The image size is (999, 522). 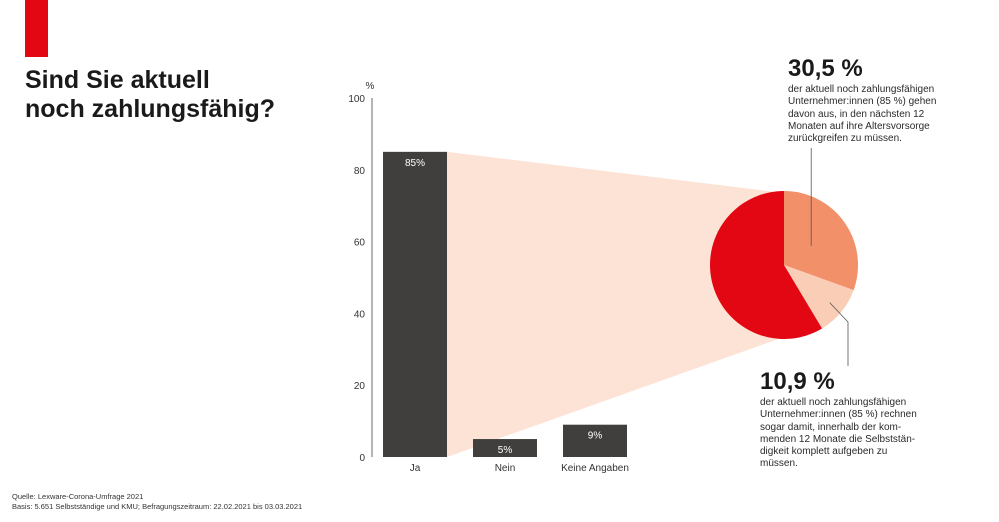 I want to click on bar-data-label: 5%, so click(x=505, y=450).